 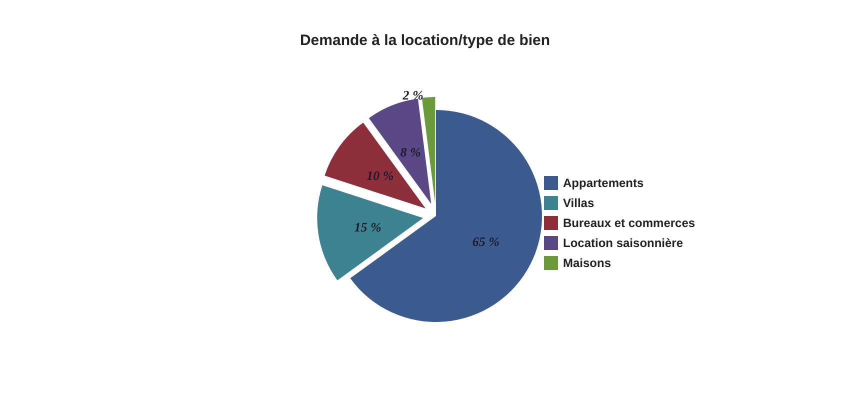 What do you see at coordinates (425, 40) in the screenshot?
I see `chart-title: Demande à la location/type de bien` at bounding box center [425, 40].